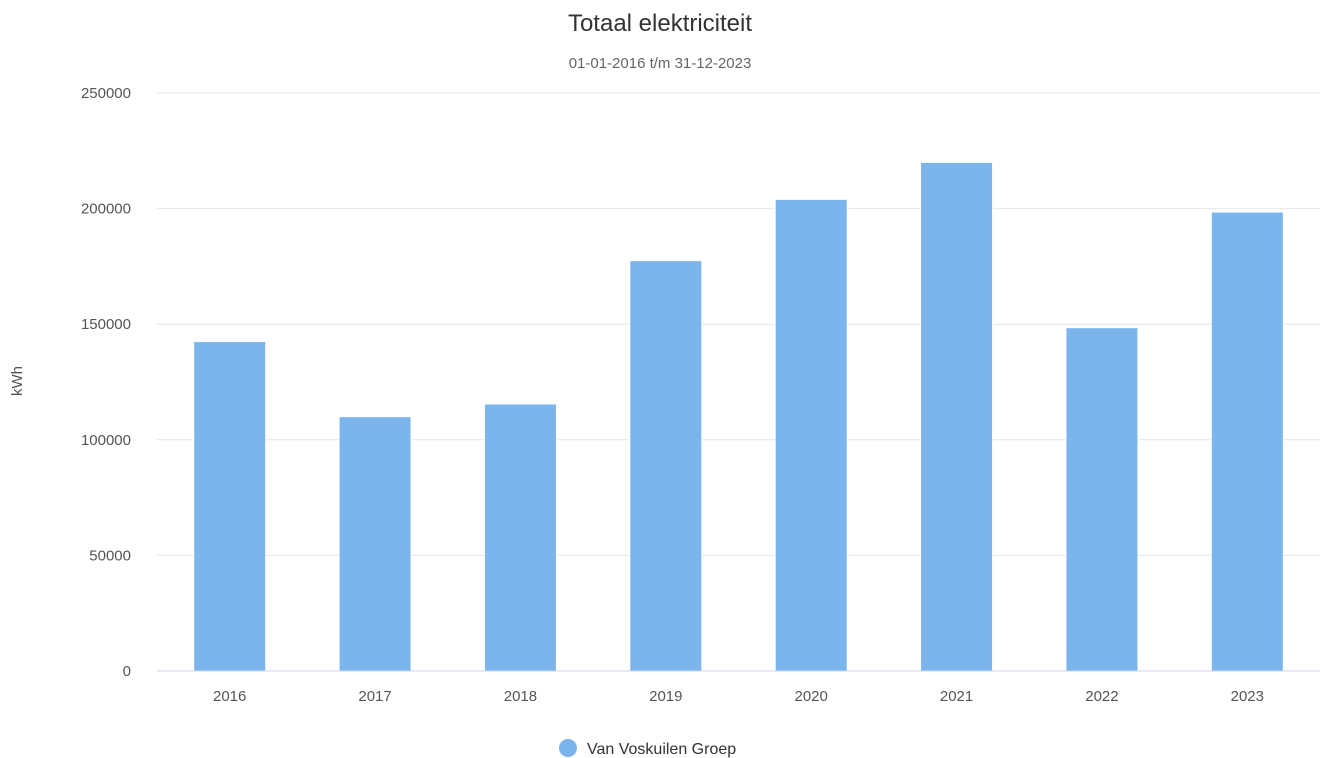 The height and width of the screenshot is (758, 1320). What do you see at coordinates (660, 23) in the screenshot?
I see `chart-title: Totaal elektriciteit` at bounding box center [660, 23].